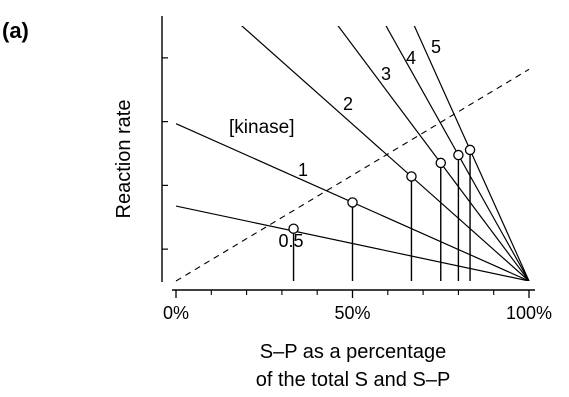  What do you see at coordinates (303, 170) in the screenshot?
I see `series-label-1: 1` at bounding box center [303, 170].